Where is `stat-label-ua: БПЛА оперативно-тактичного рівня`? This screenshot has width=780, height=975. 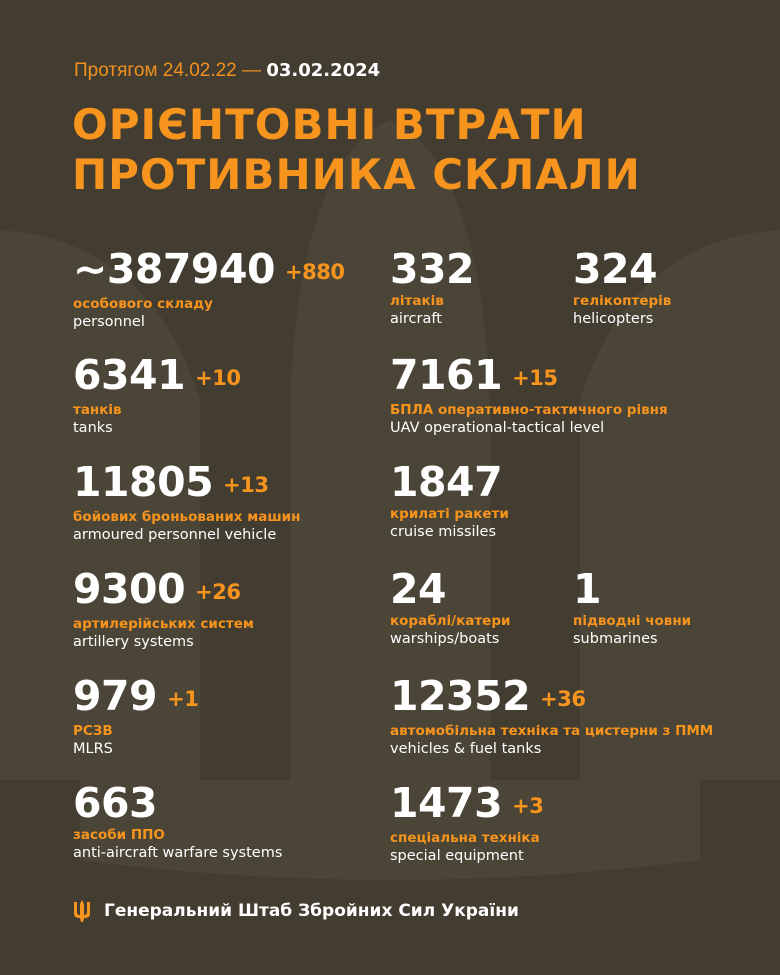 stat-label-ua: БПЛА оперативно-тактичного рівня is located at coordinates (529, 410).